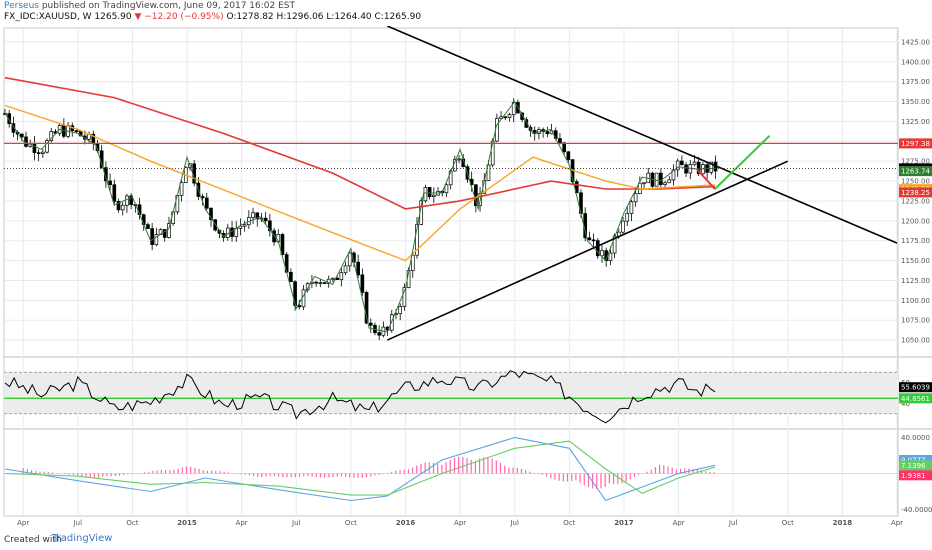  Describe the element at coordinates (915, 172) in the screenshot. I see `price-tag: 1263.74` at that location.